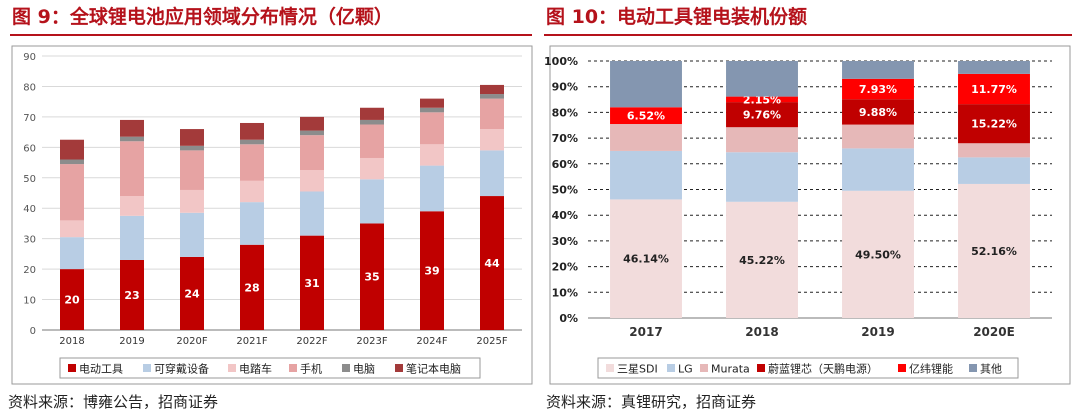 The image size is (1080, 420). Describe the element at coordinates (181, 369) in the screenshot. I see `left-legend-label: 可穿戴设备` at that location.